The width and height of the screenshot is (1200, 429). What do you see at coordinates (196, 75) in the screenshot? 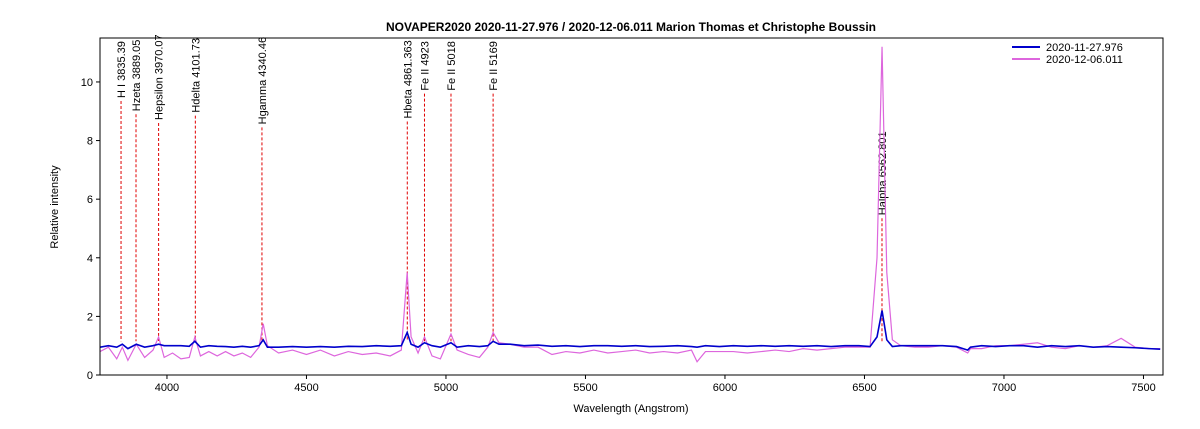
I see `annotation-label: Hdelta 4101.73` at bounding box center [196, 75].